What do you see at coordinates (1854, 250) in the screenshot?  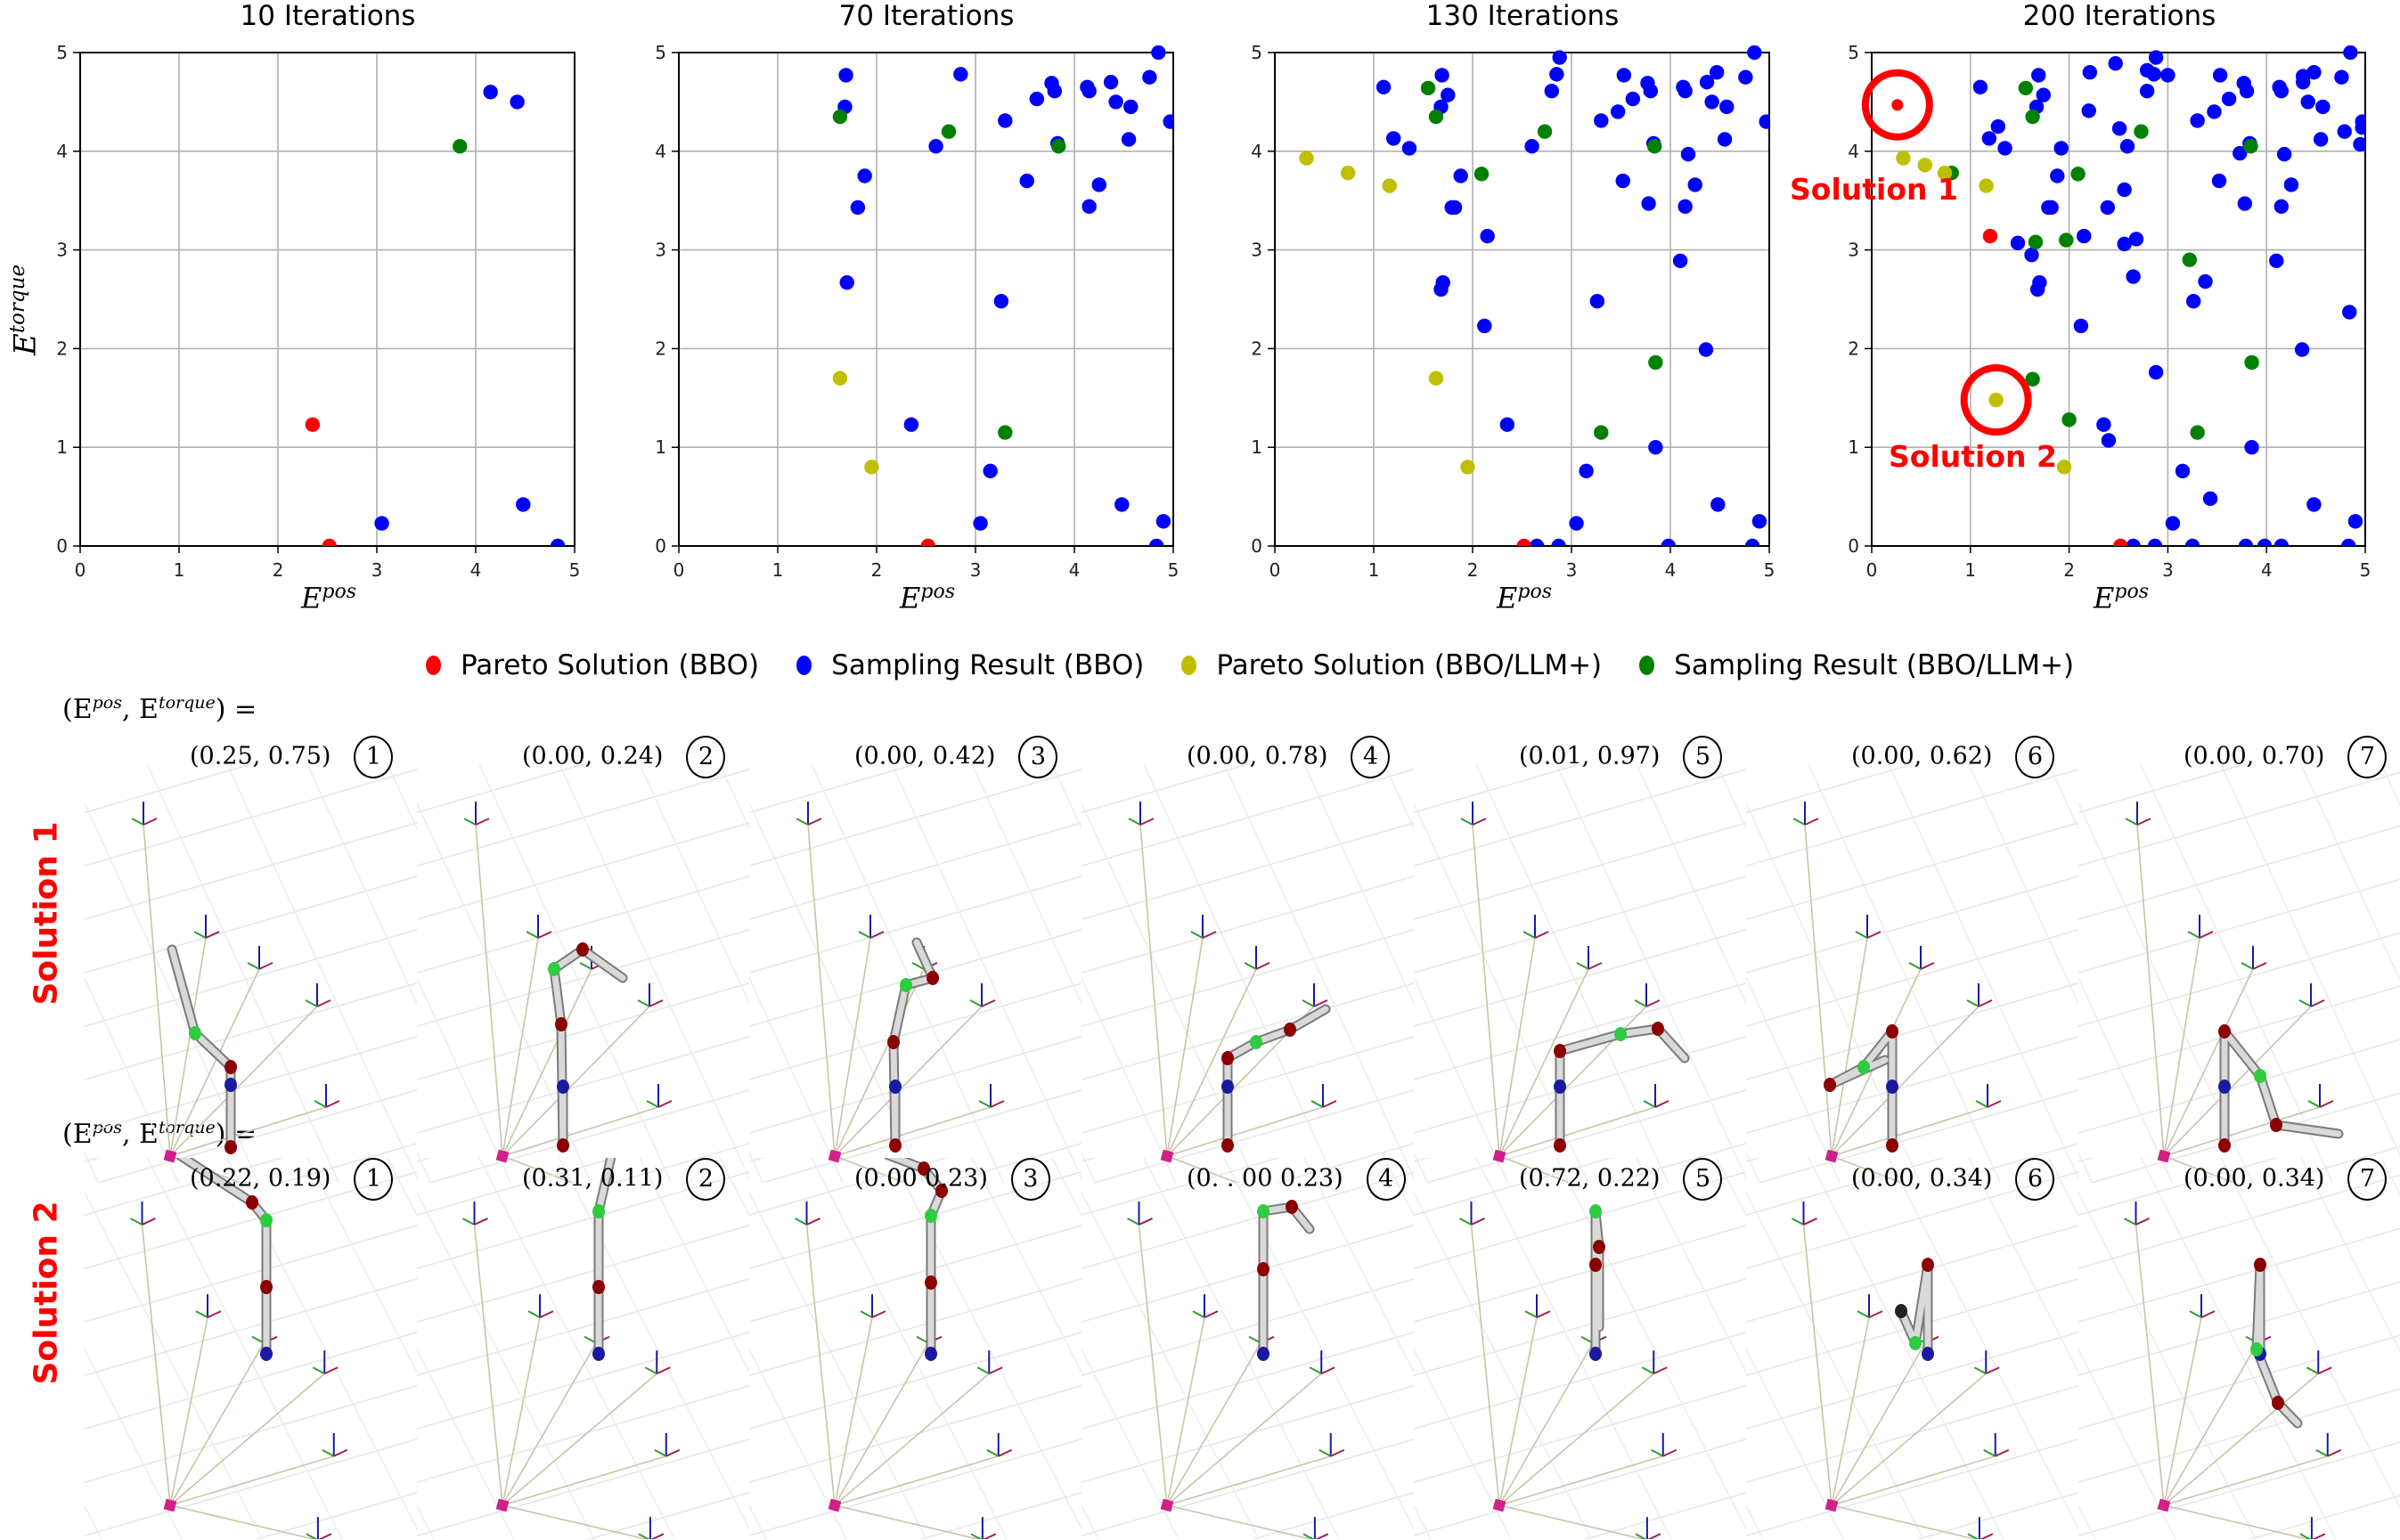 I see `y-tick-label: 3` at bounding box center [1854, 250].